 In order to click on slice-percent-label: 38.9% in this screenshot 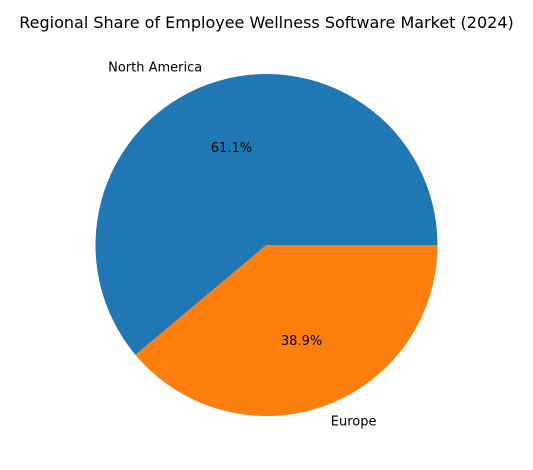, I will do `click(301, 341)`.